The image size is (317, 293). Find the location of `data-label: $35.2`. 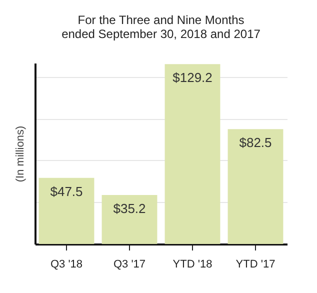

data-label: $35.2 is located at coordinates (129, 208).